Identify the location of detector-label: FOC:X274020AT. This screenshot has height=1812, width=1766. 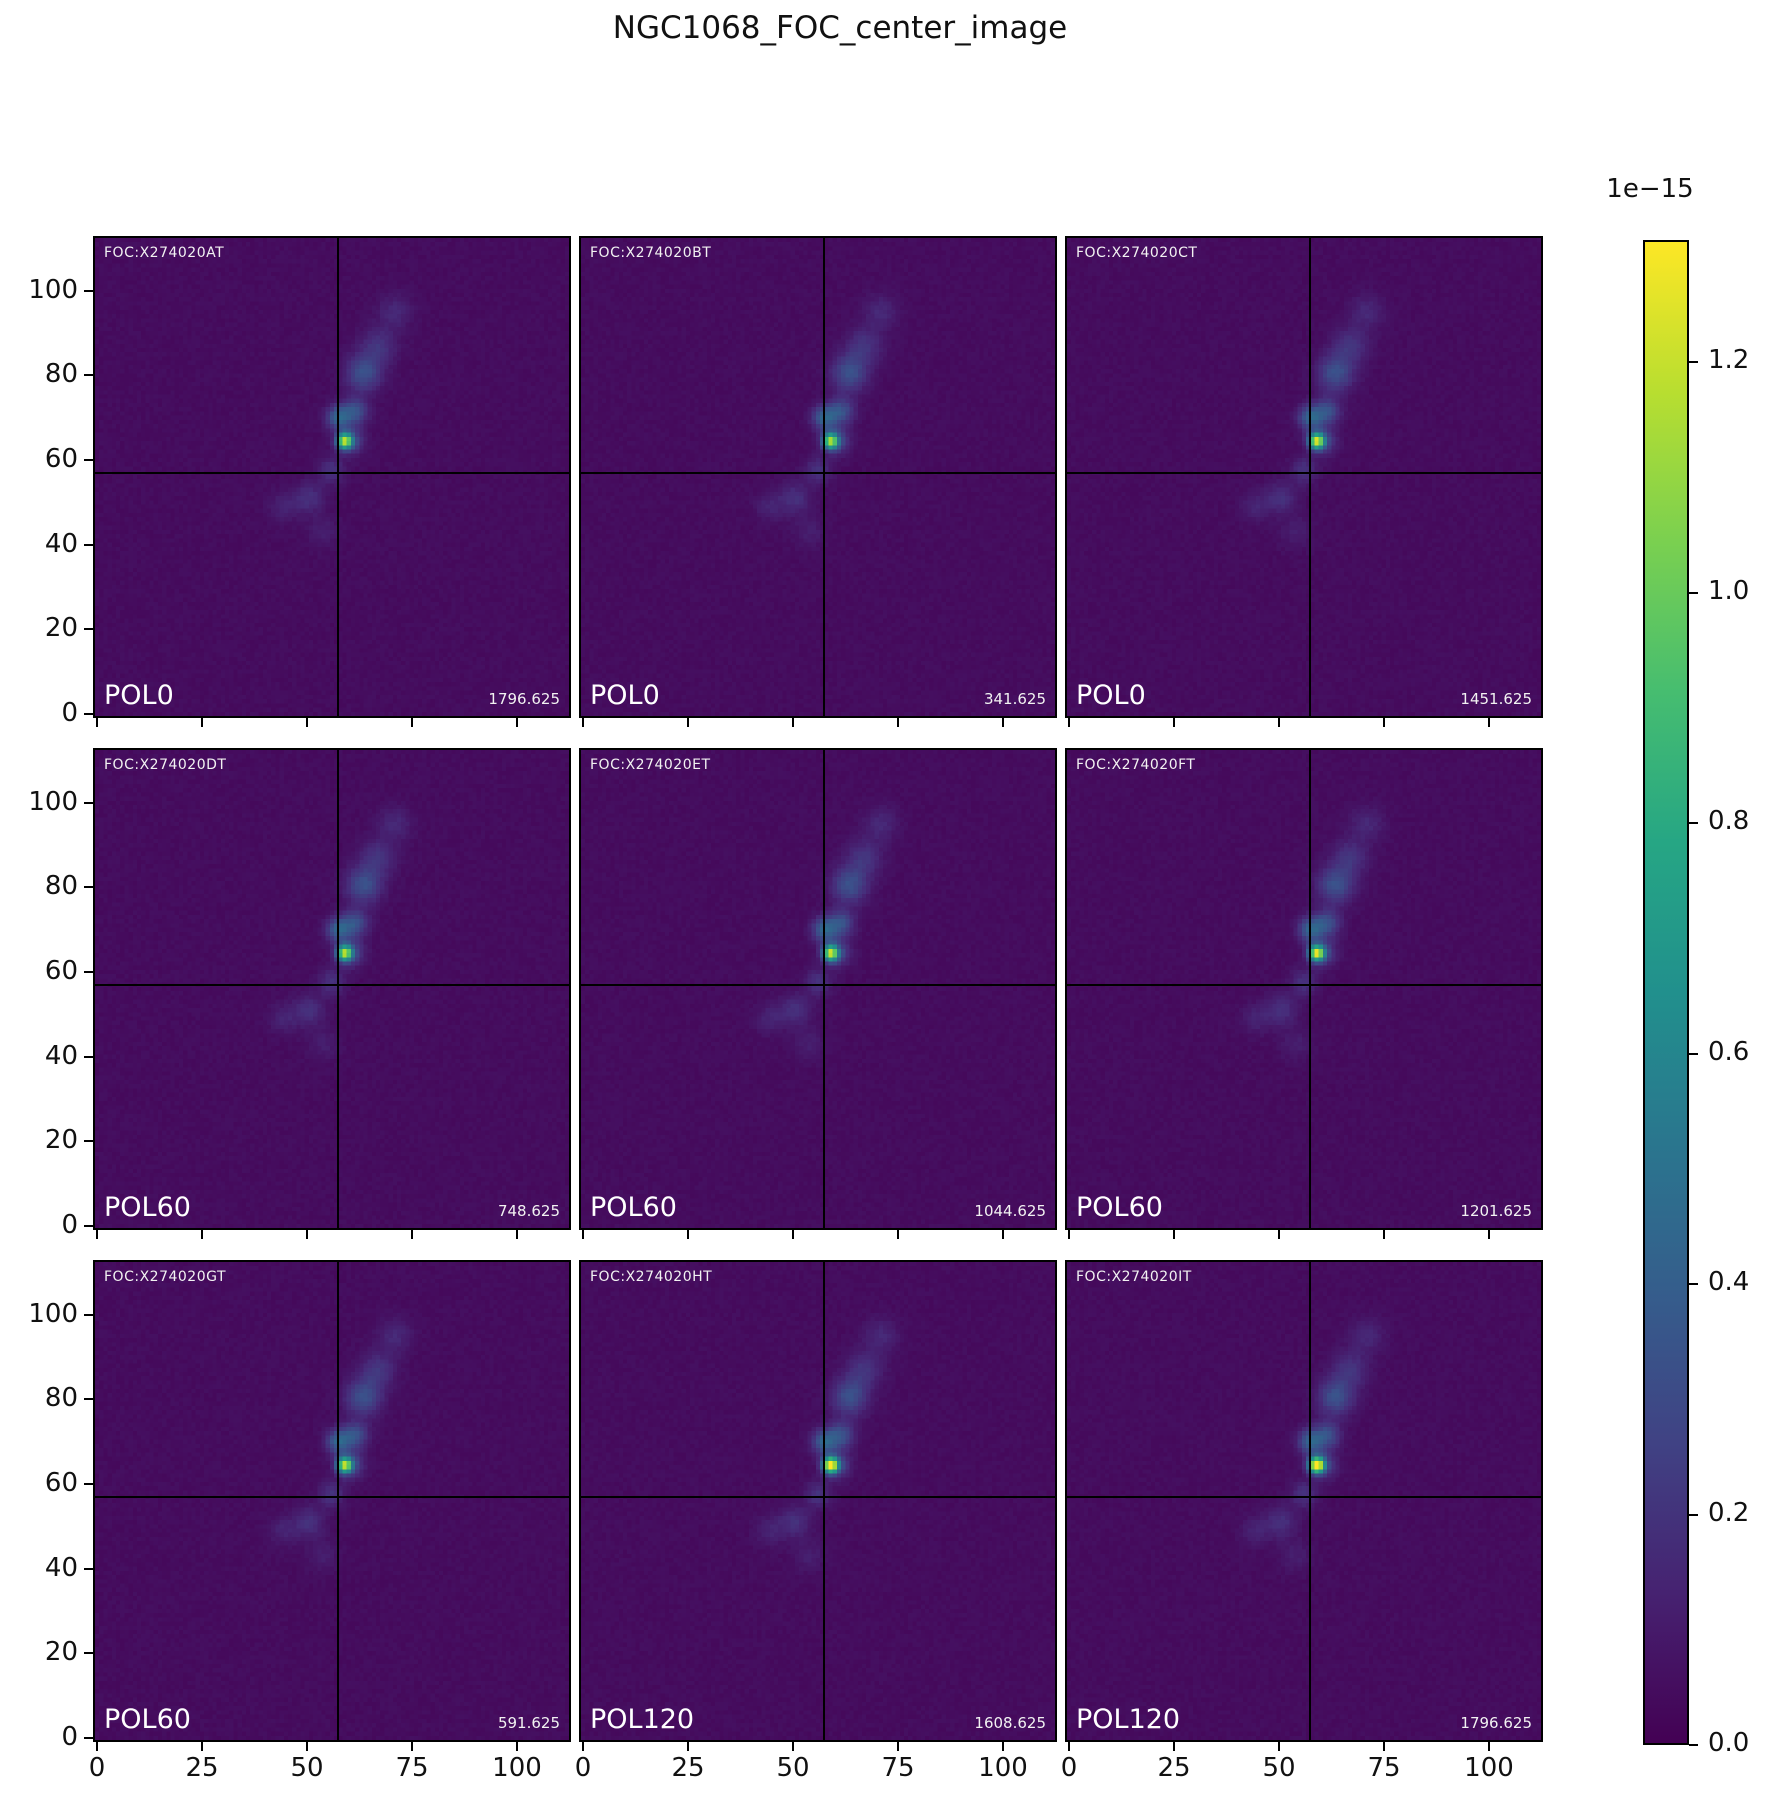
(164, 253).